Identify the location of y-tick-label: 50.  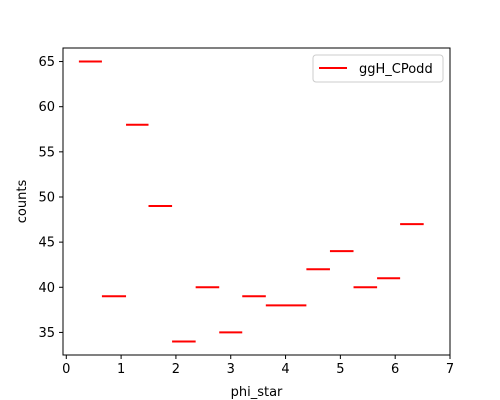
(46, 197).